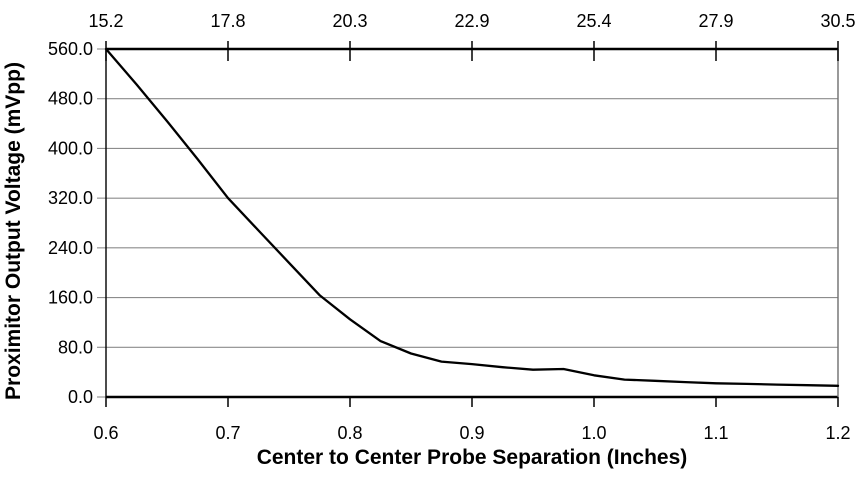 The height and width of the screenshot is (478, 860). I want to click on top-axis-tick-label: 20.3, so click(349, 21).